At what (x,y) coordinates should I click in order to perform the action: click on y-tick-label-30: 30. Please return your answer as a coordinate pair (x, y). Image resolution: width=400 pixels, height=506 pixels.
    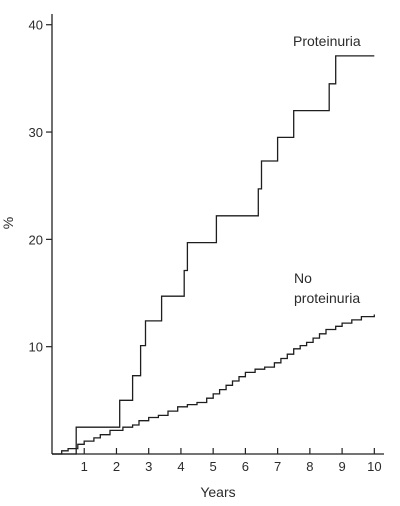
    Looking at the image, I should click on (36, 132).